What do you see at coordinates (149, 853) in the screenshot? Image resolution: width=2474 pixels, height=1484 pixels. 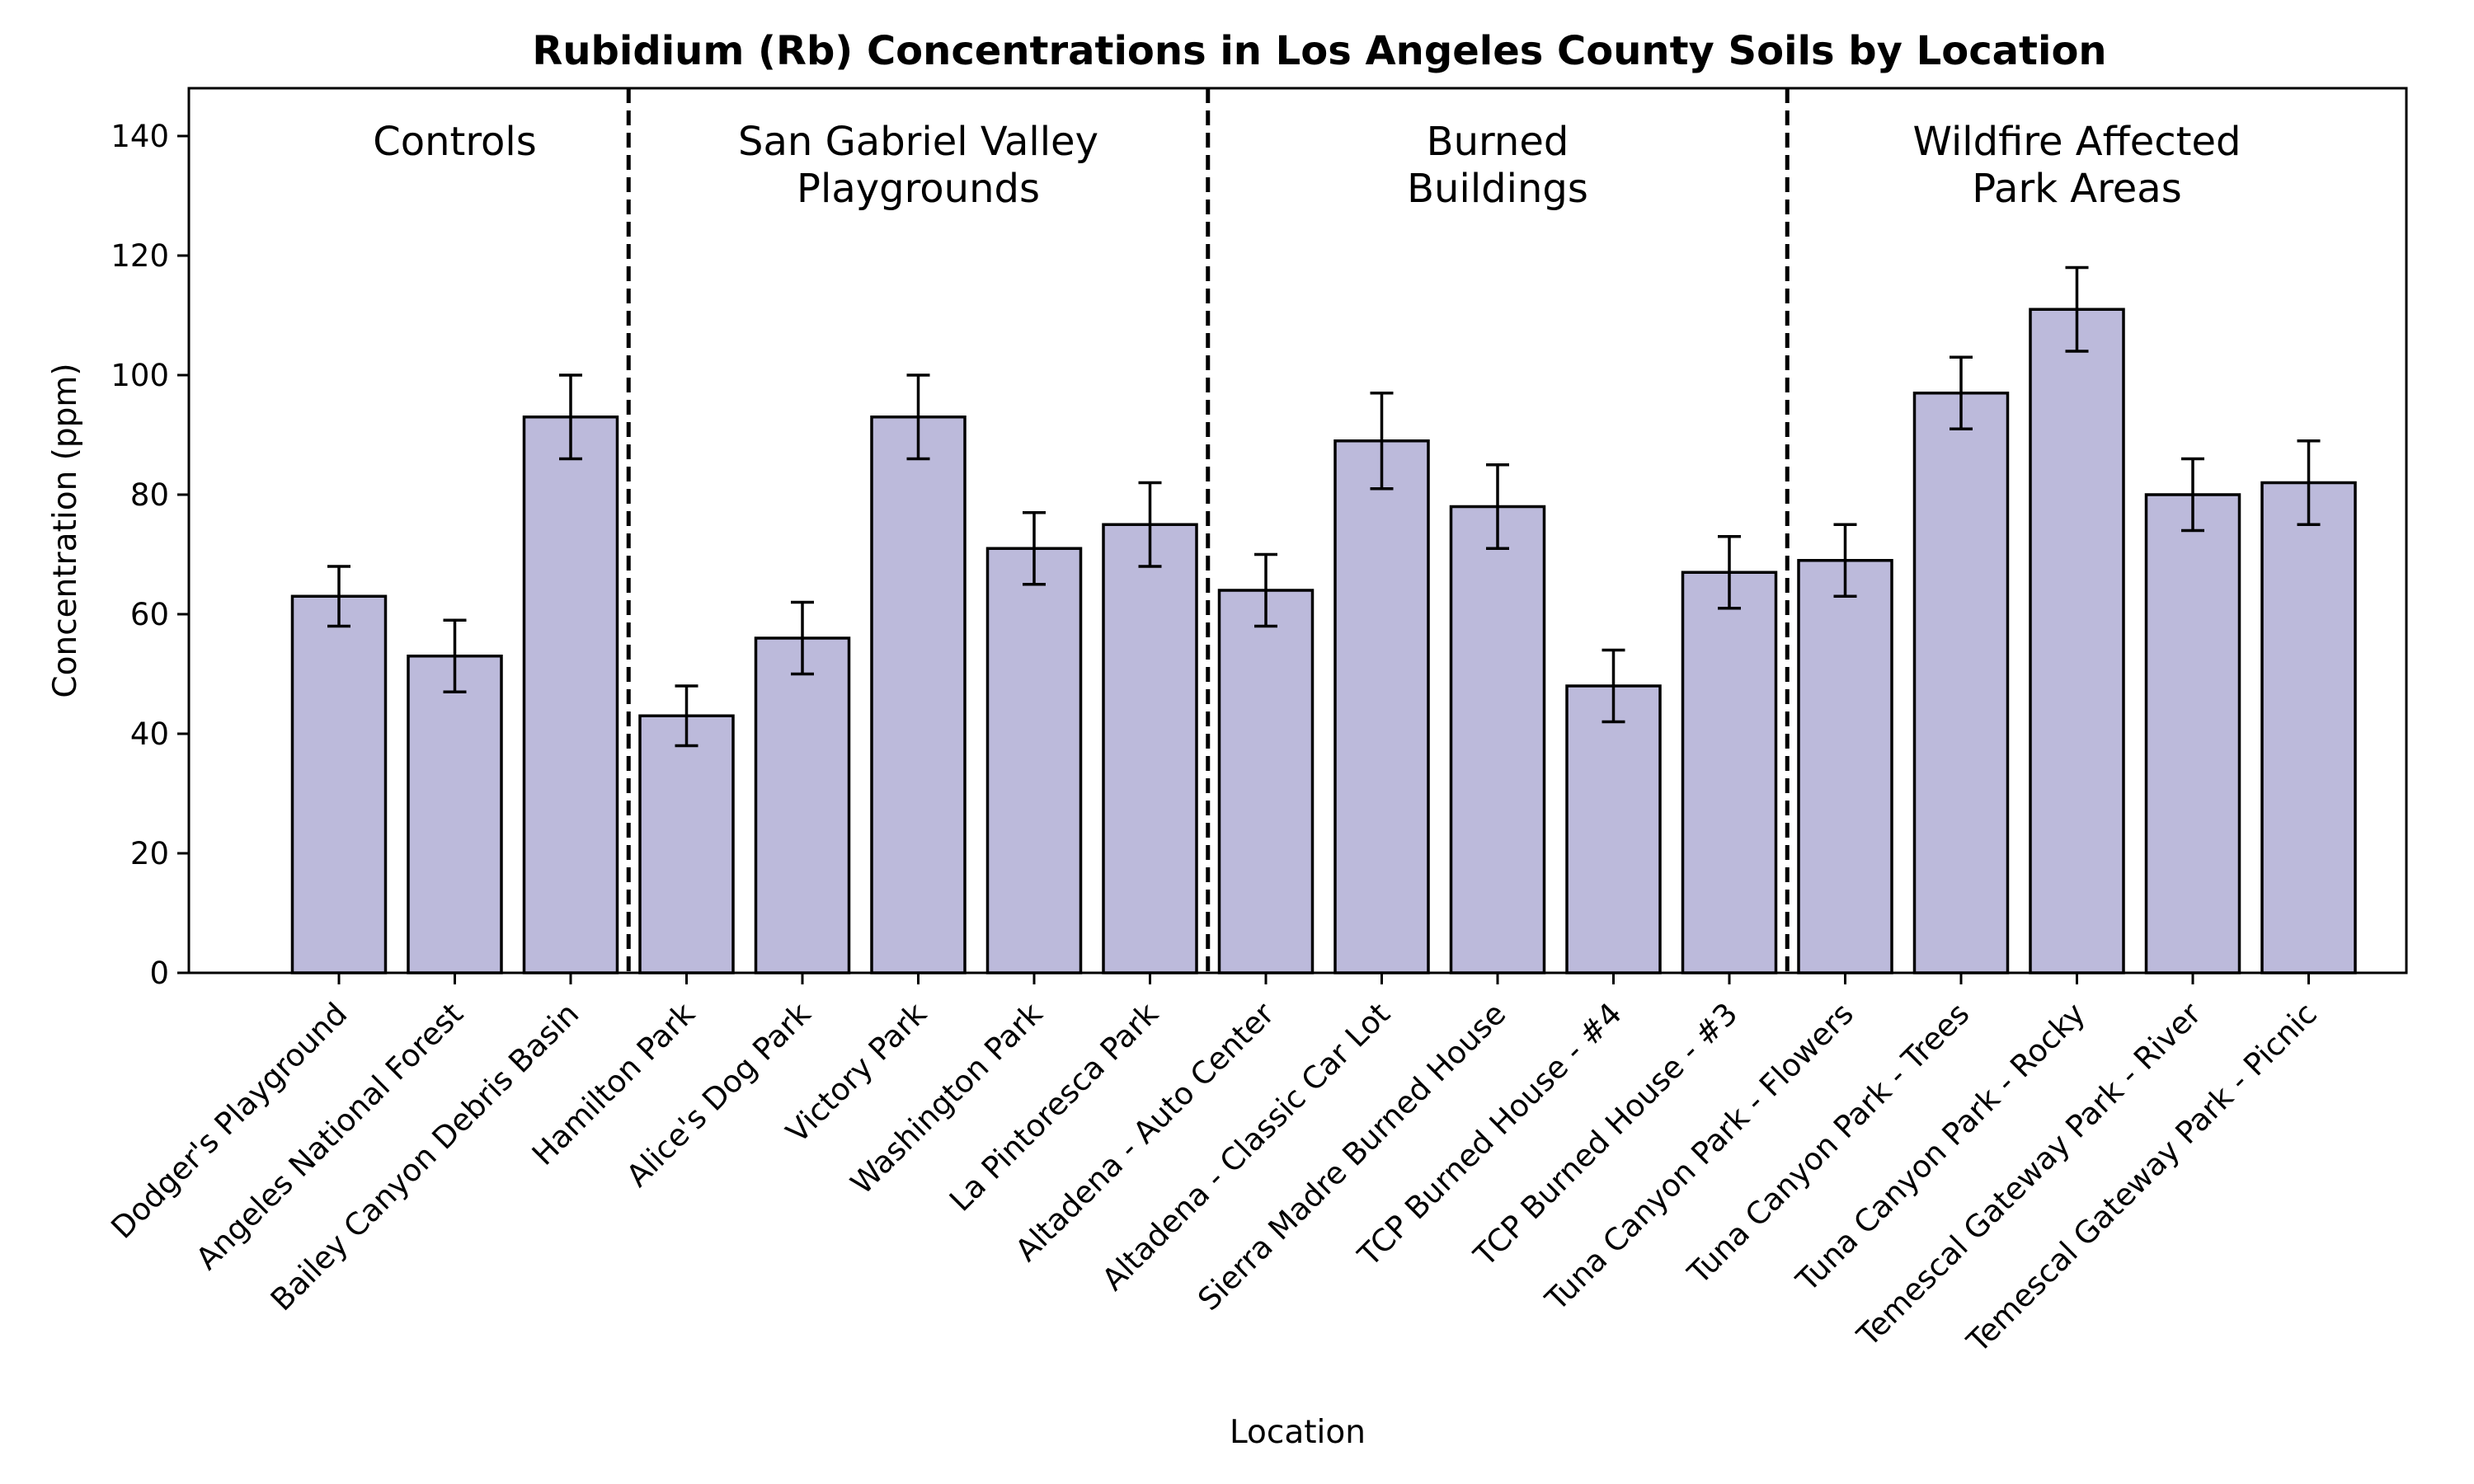 I see `y-tick-label-20: 20` at bounding box center [149, 853].